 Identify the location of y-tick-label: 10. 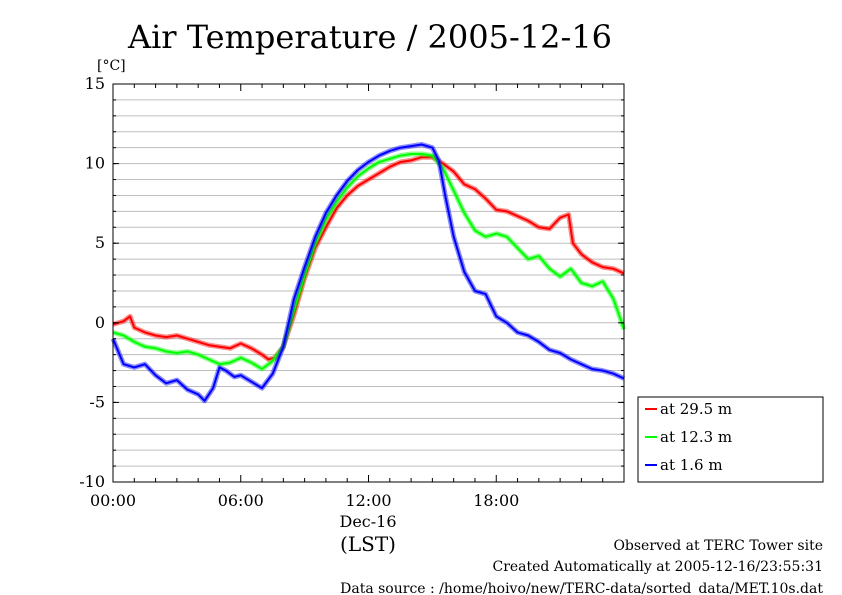
(95, 163).